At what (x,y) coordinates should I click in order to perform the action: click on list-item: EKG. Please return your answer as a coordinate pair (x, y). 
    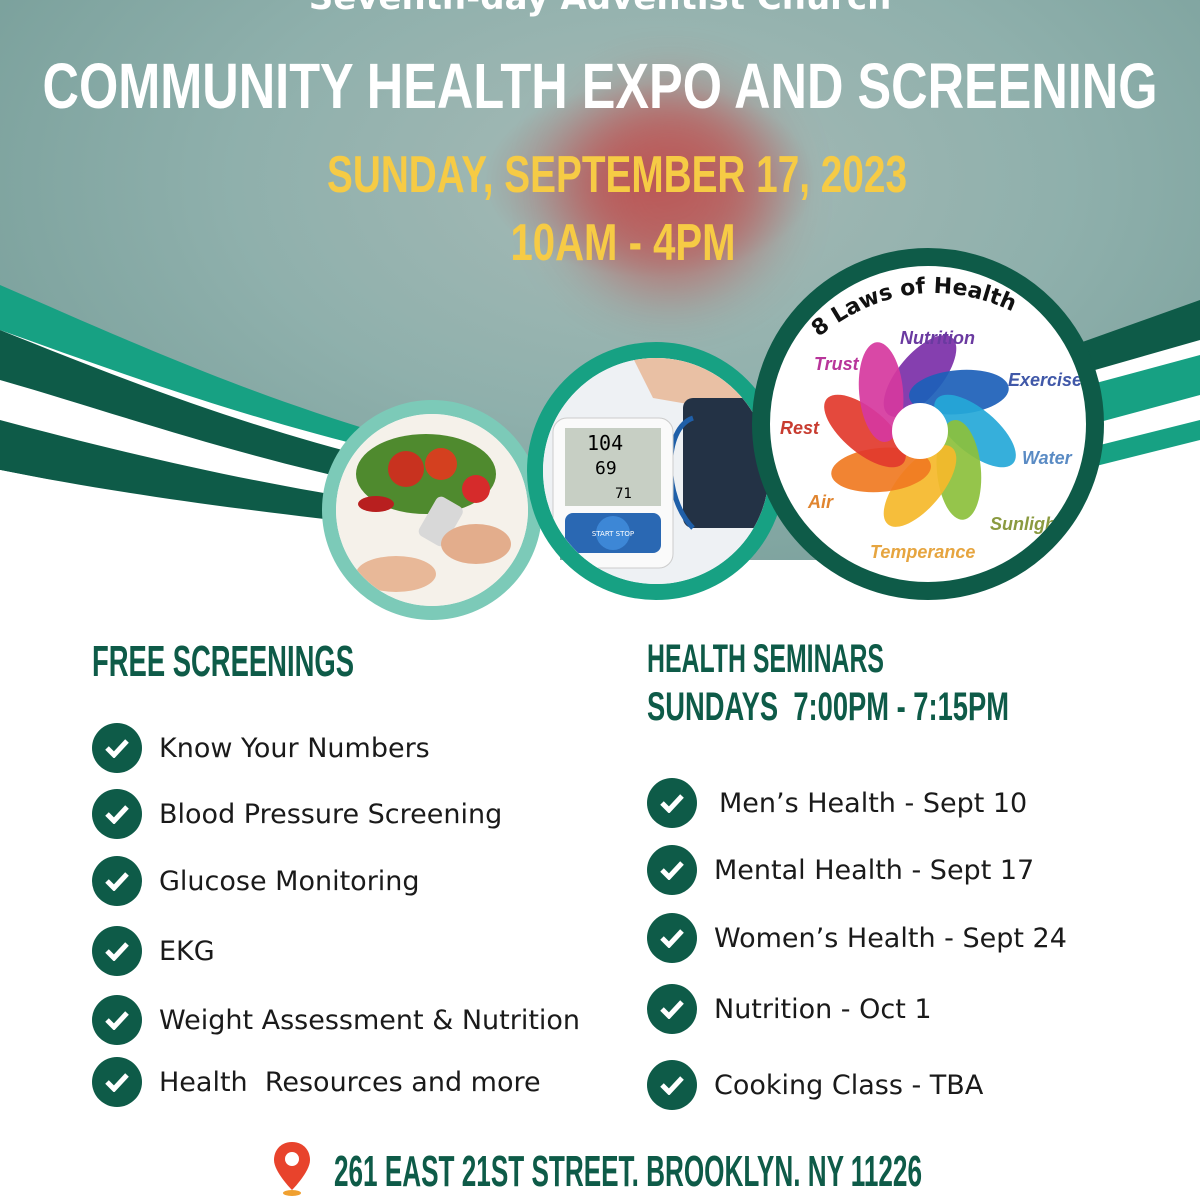
    Looking at the image, I should click on (153, 951).